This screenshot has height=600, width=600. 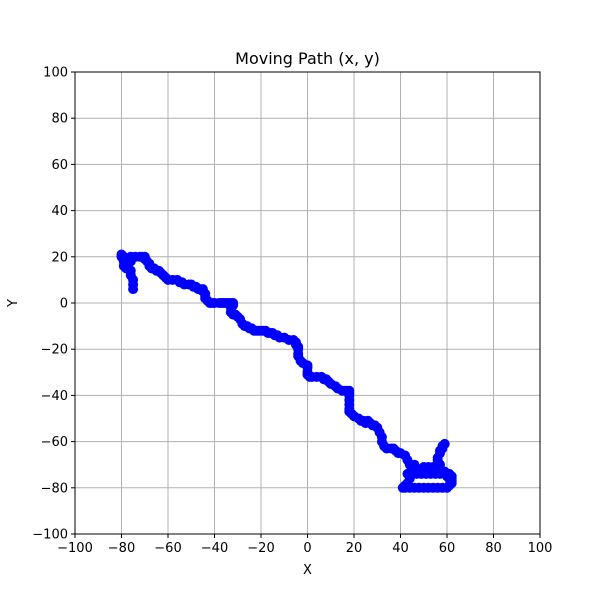 I want to click on y-tick-label: 60, so click(x=59, y=165).